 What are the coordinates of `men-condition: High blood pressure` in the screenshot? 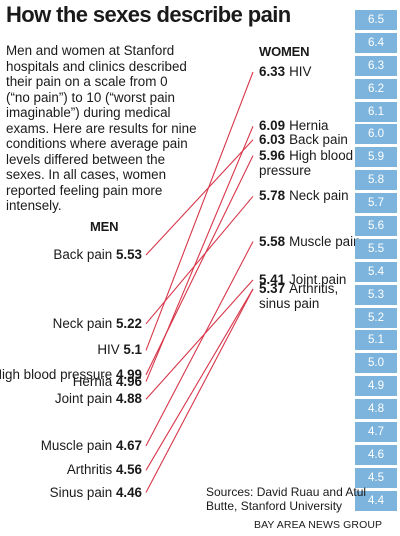 It's located at (58, 374).